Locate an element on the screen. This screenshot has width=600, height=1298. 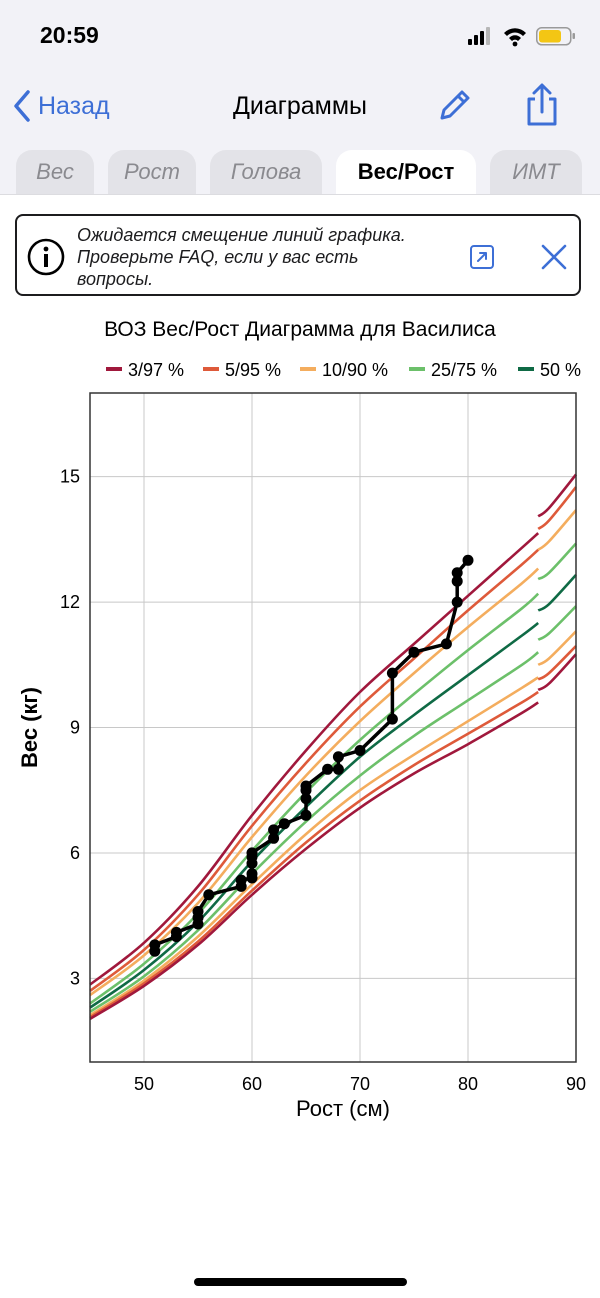
wifi-icon is located at coordinates (515, 37).